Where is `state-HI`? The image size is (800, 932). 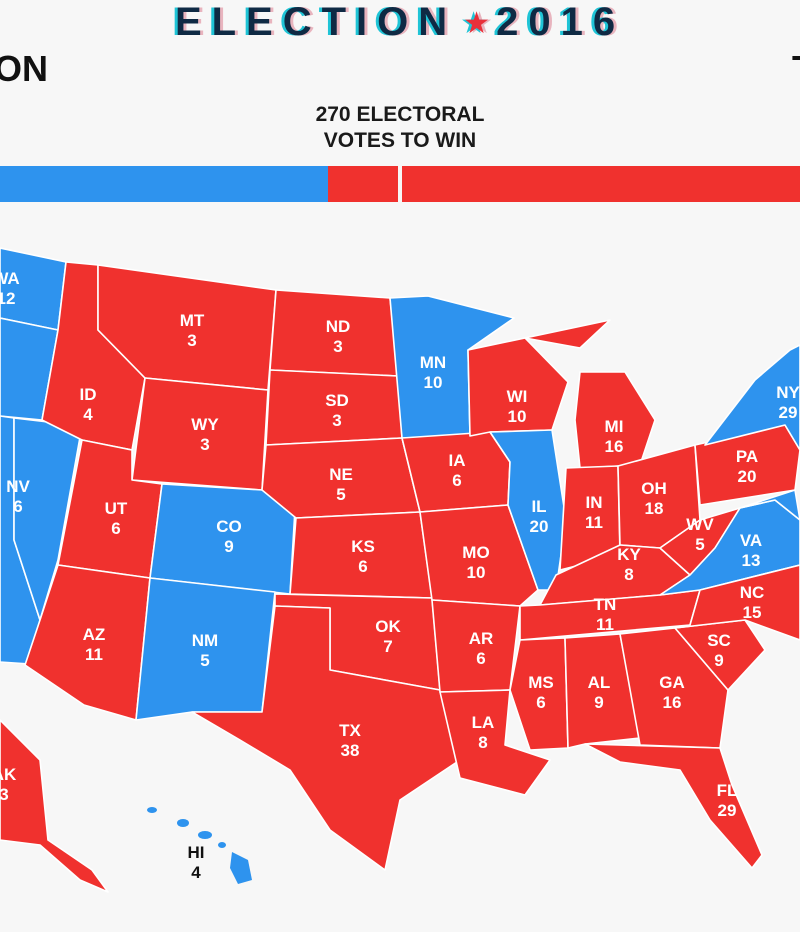 state-HI is located at coordinates (199, 845).